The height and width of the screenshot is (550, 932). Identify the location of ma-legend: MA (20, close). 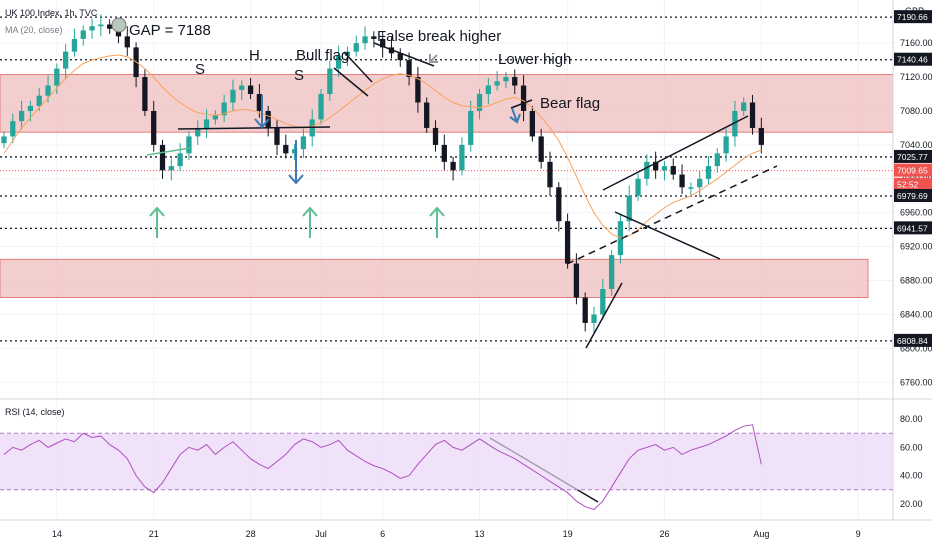
(34, 30).